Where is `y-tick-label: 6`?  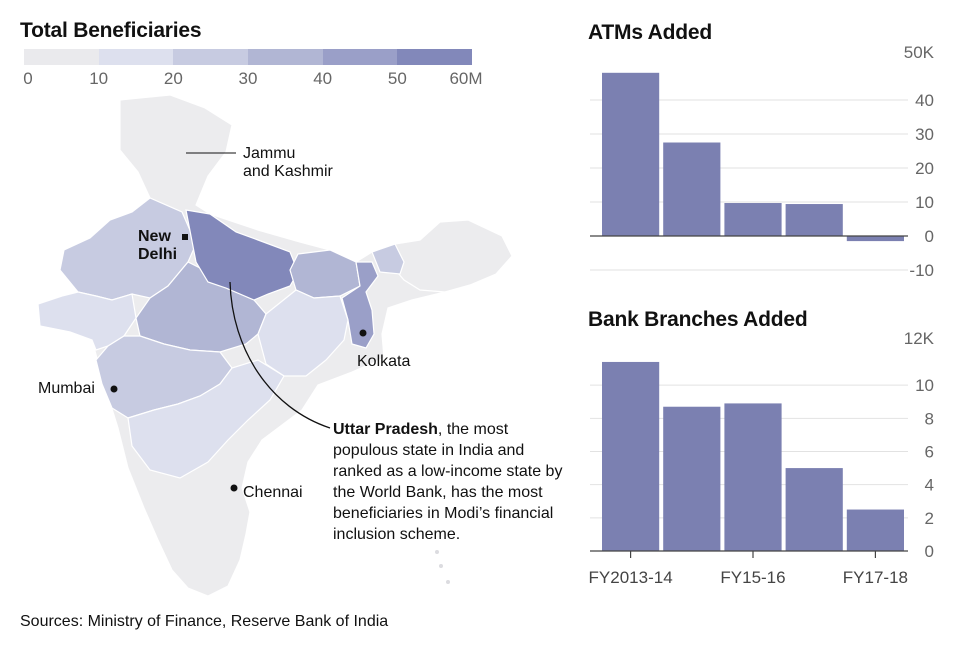
y-tick-label: 6 is located at coordinates (929, 452).